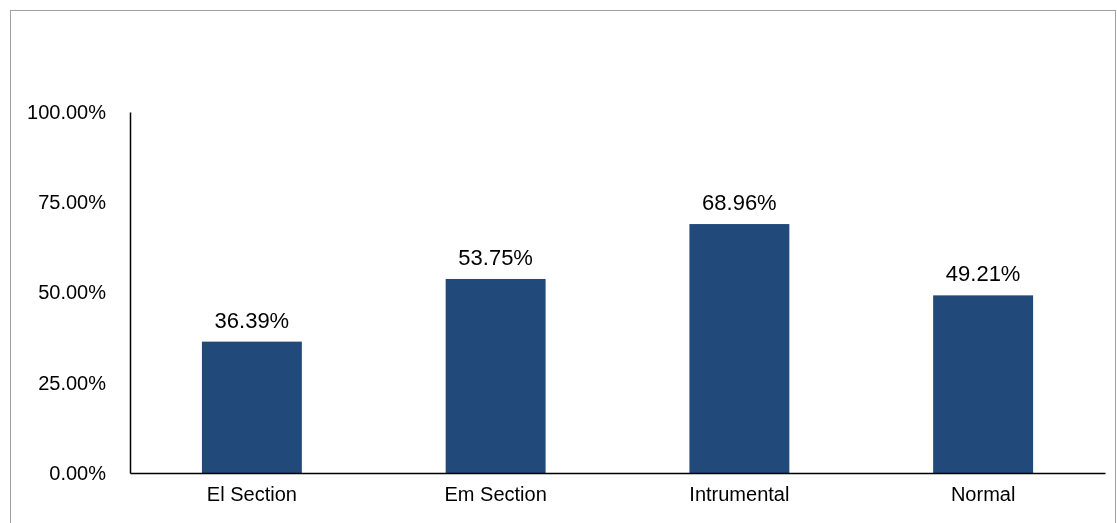 The image size is (1117, 523). What do you see at coordinates (251, 494) in the screenshot?
I see `x-tick-label: El Section` at bounding box center [251, 494].